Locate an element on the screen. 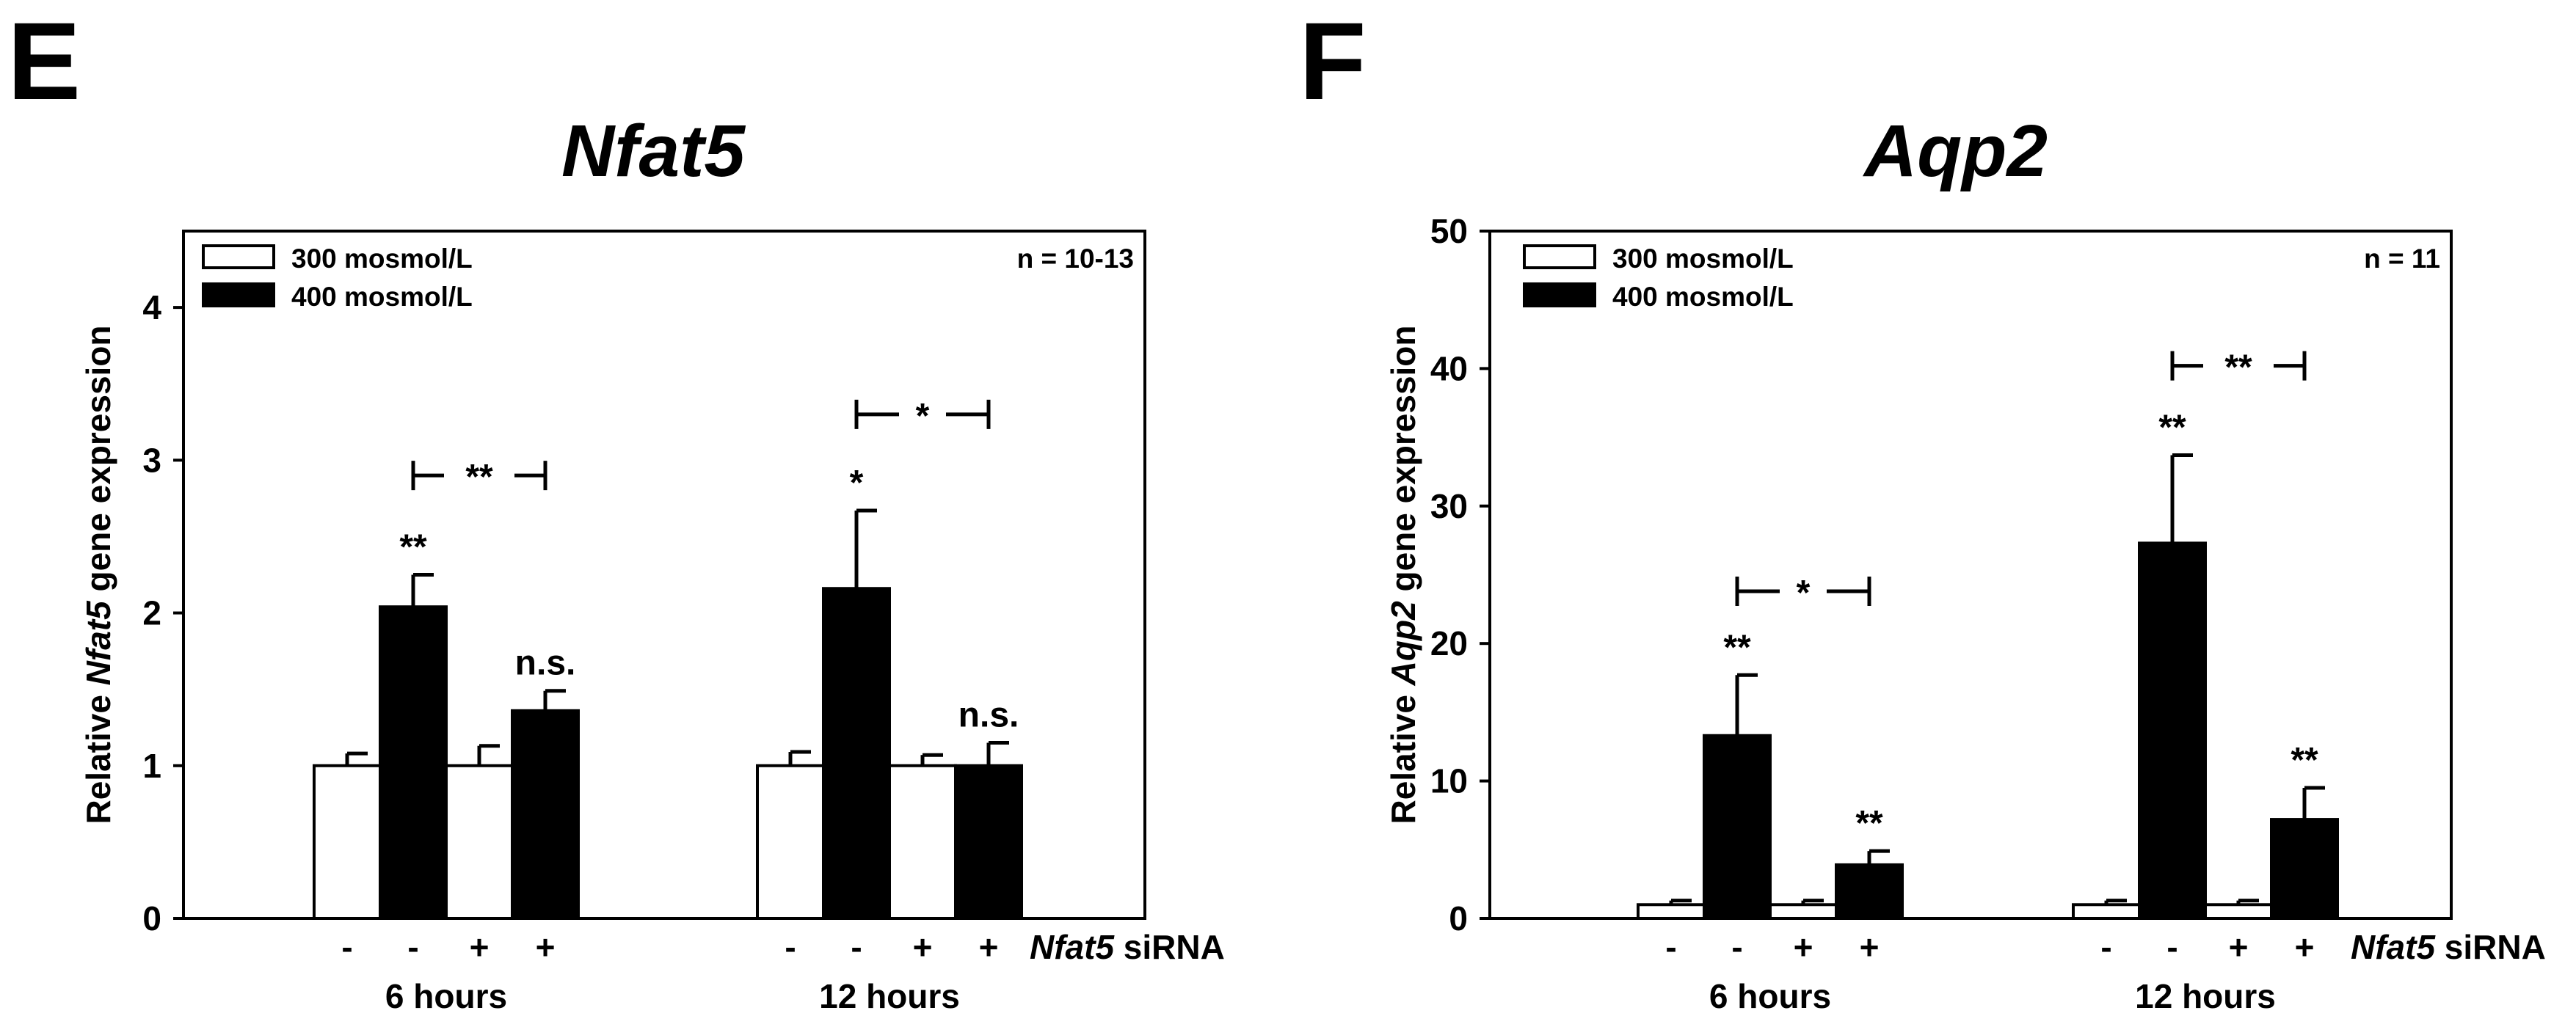 This screenshot has width=2576, height=1027. chart-title-e: Nfat5 is located at coordinates (653, 151).